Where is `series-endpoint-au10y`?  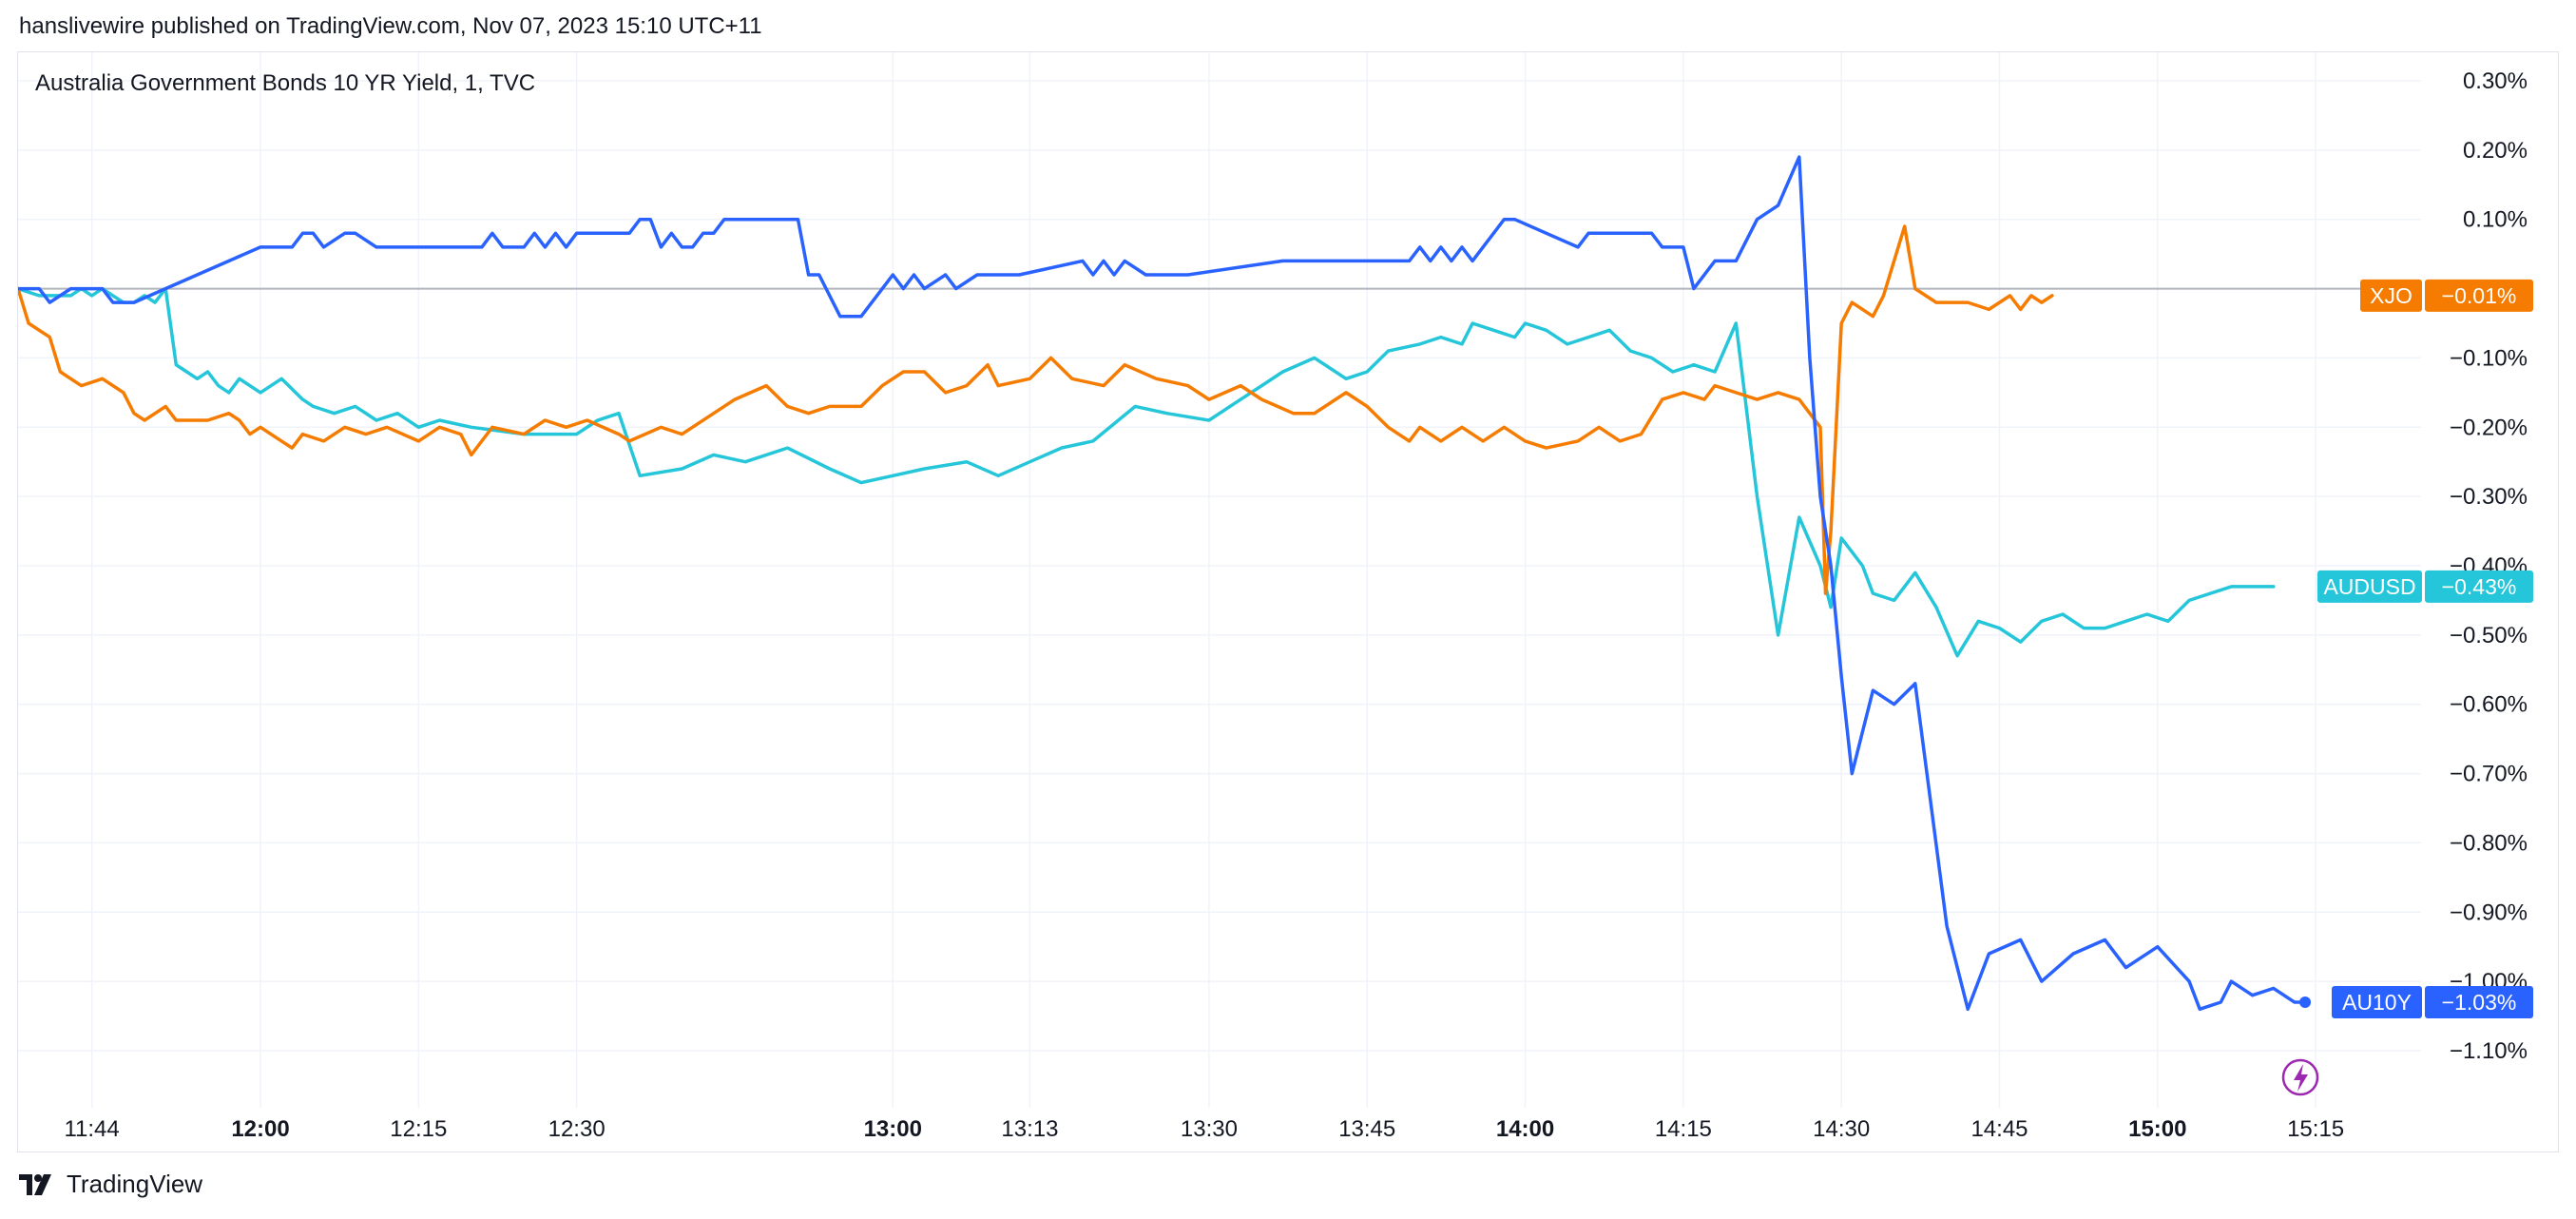
series-endpoint-au10y is located at coordinates (2305, 1002).